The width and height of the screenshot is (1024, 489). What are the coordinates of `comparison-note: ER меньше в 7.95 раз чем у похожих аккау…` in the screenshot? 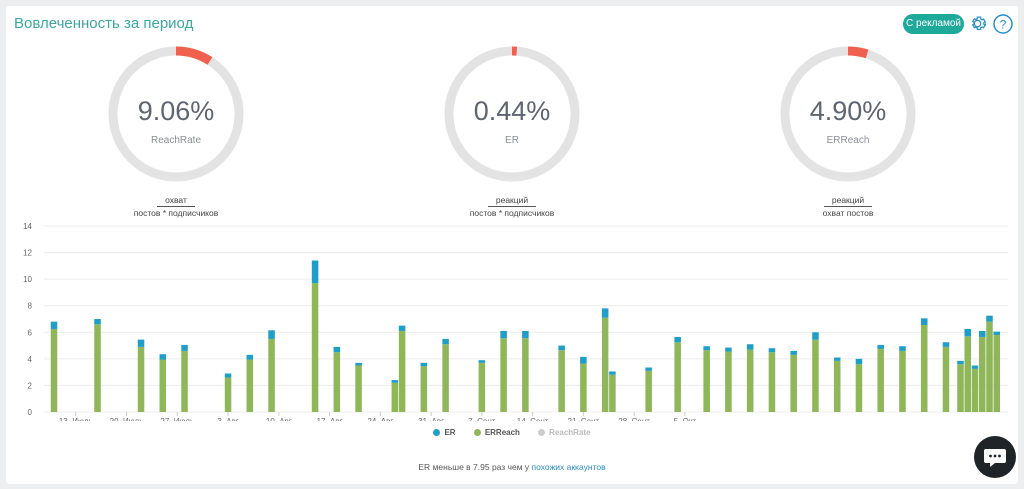 It's located at (512, 467).